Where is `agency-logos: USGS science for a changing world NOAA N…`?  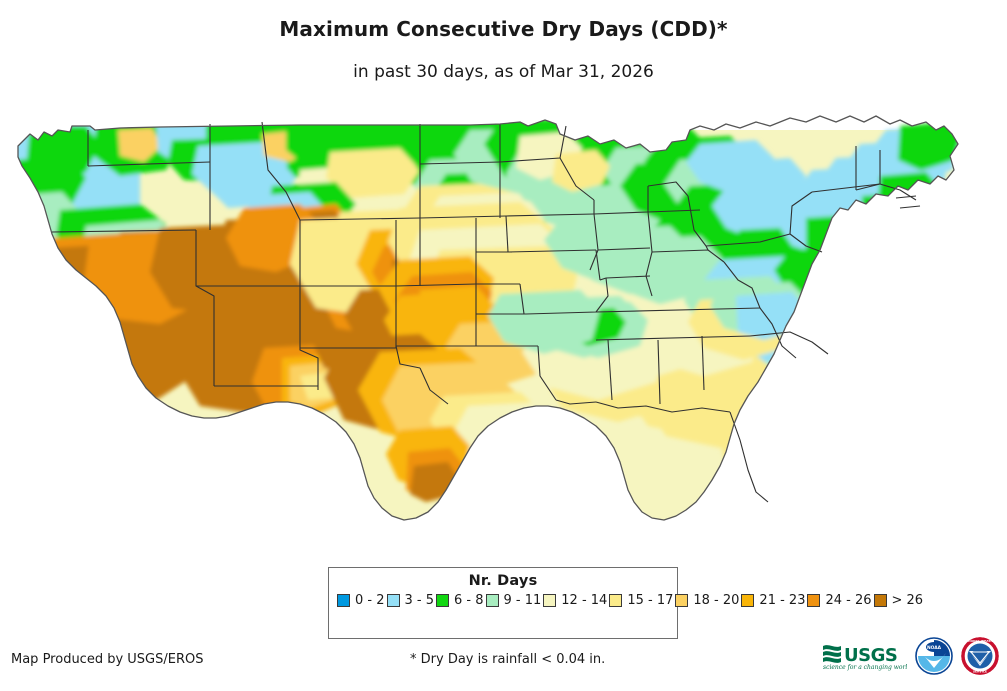
agency-logos: USGS science for a changing world NOAA N… is located at coordinates (910, 656).